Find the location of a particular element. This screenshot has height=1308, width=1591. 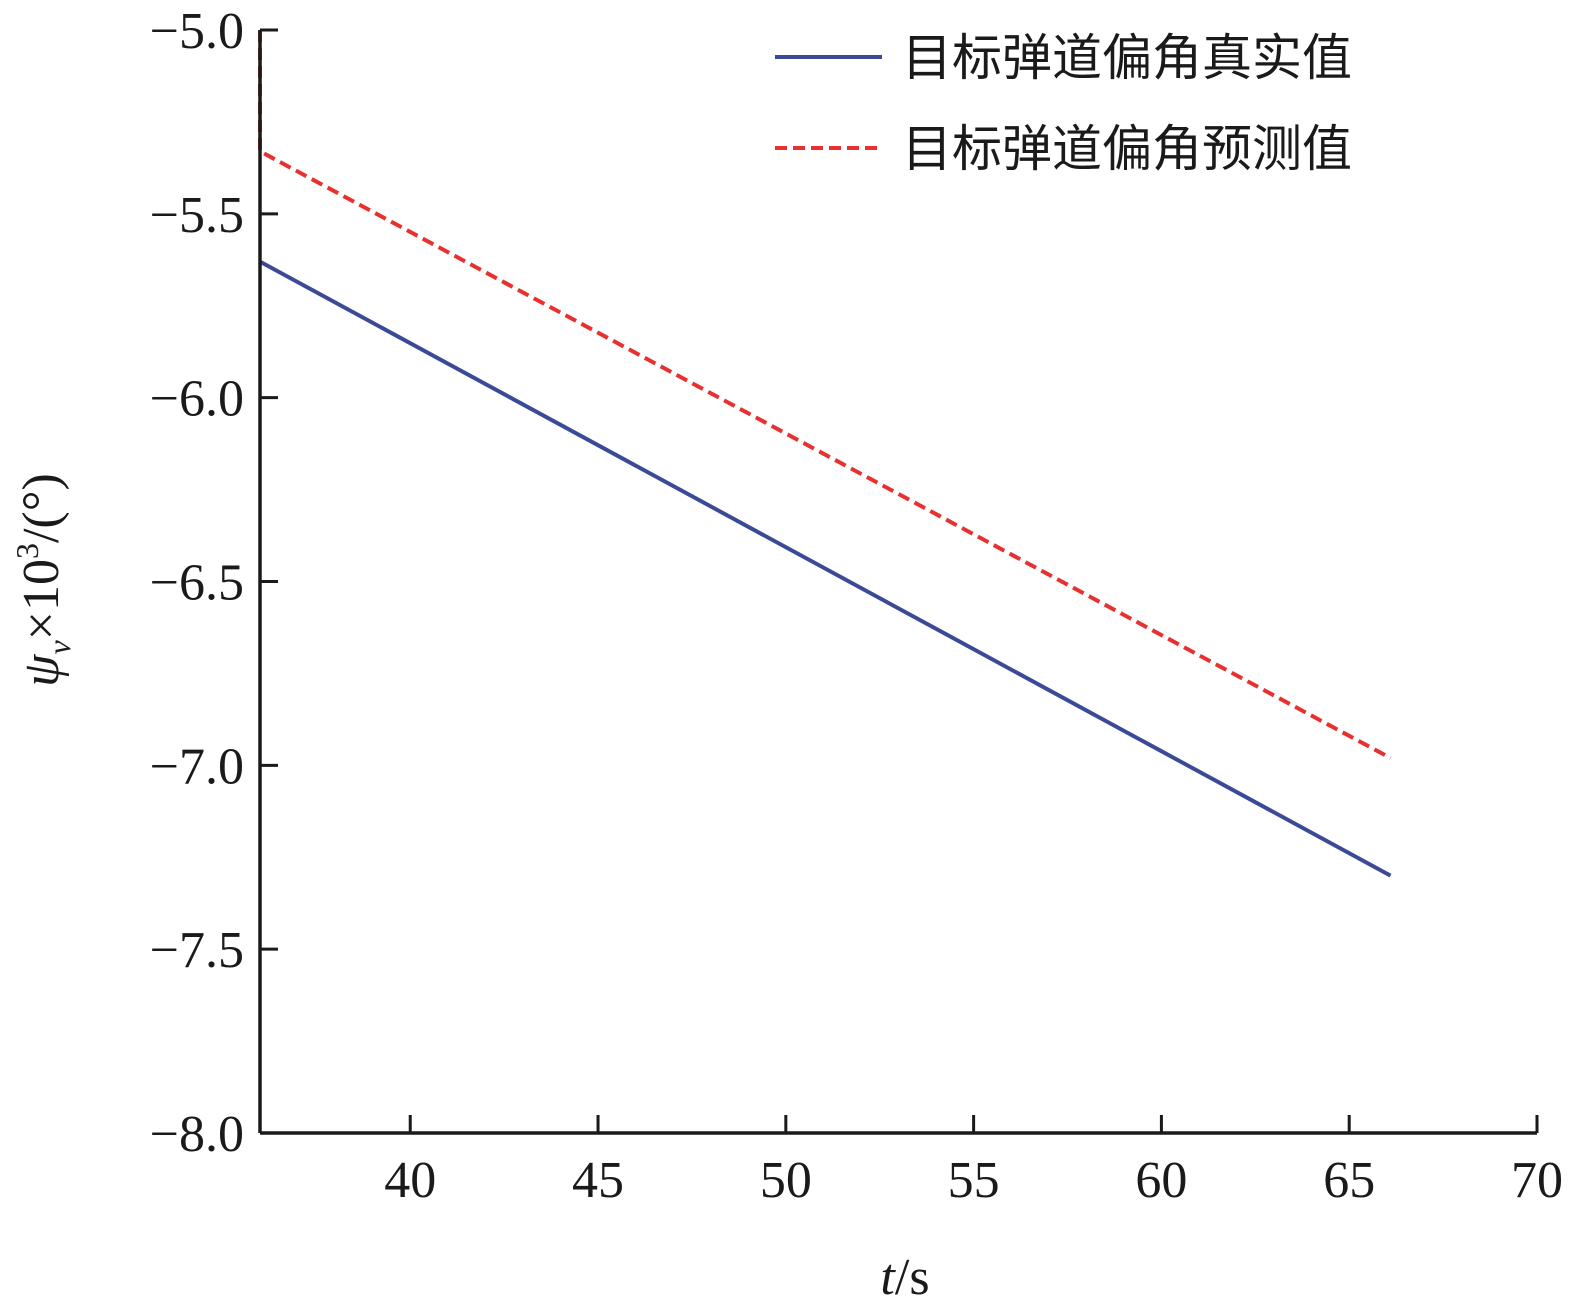

y-tick-label: −6.0 is located at coordinates (197, 399).